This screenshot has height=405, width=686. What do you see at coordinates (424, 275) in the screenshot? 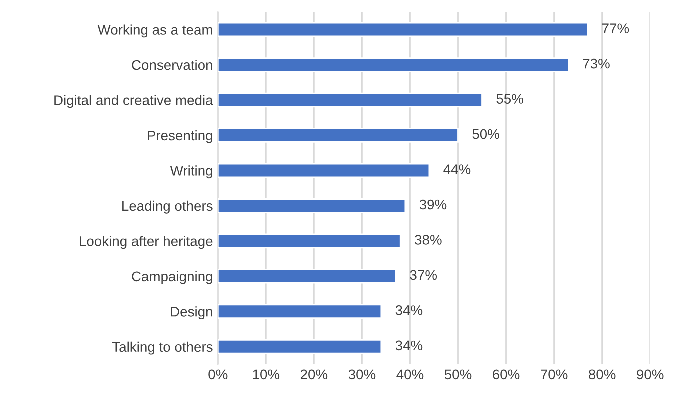
I see `data-label: 37%` at bounding box center [424, 275].